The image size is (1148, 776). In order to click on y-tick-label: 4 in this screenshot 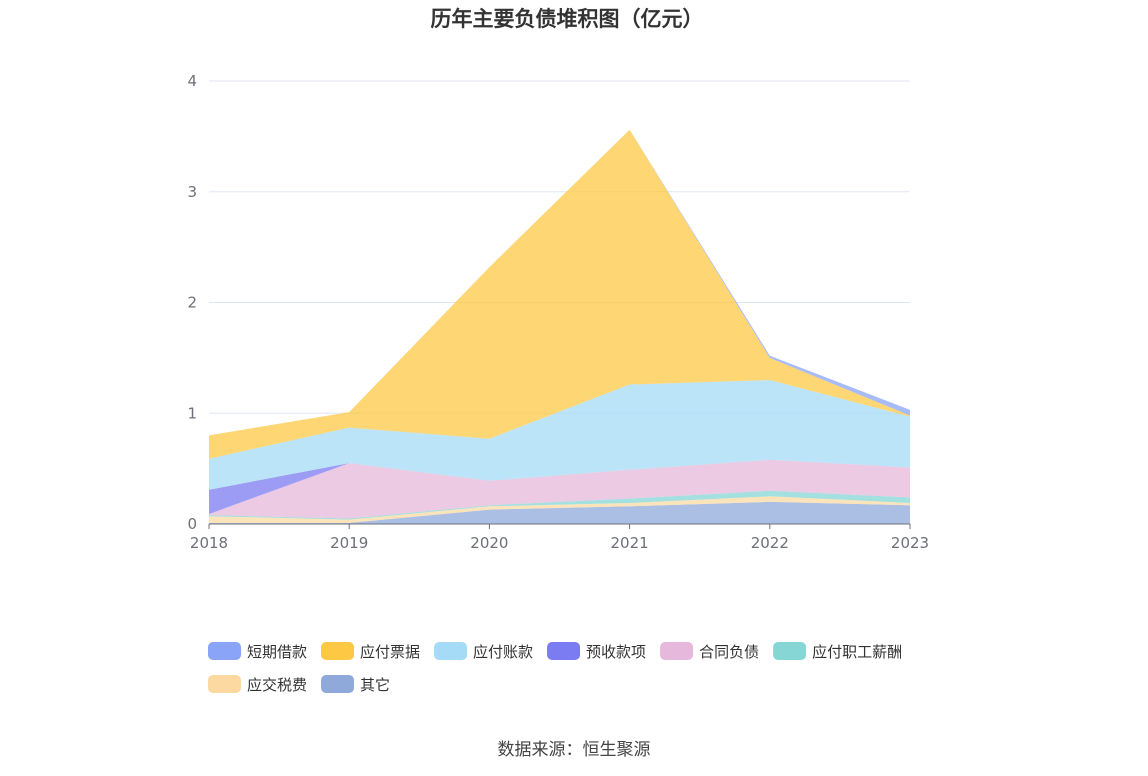, I will do `click(192, 81)`.